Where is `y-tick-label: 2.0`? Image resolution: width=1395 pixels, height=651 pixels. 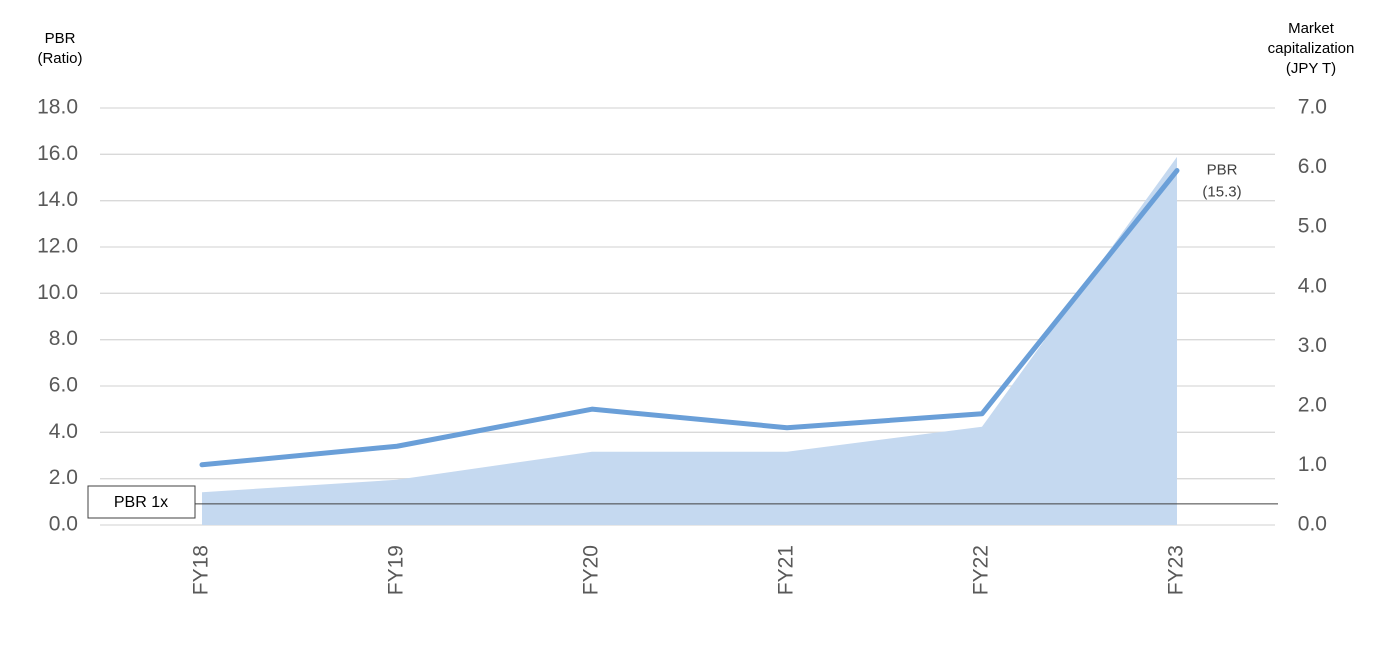 y-tick-label: 2.0 is located at coordinates (63, 477).